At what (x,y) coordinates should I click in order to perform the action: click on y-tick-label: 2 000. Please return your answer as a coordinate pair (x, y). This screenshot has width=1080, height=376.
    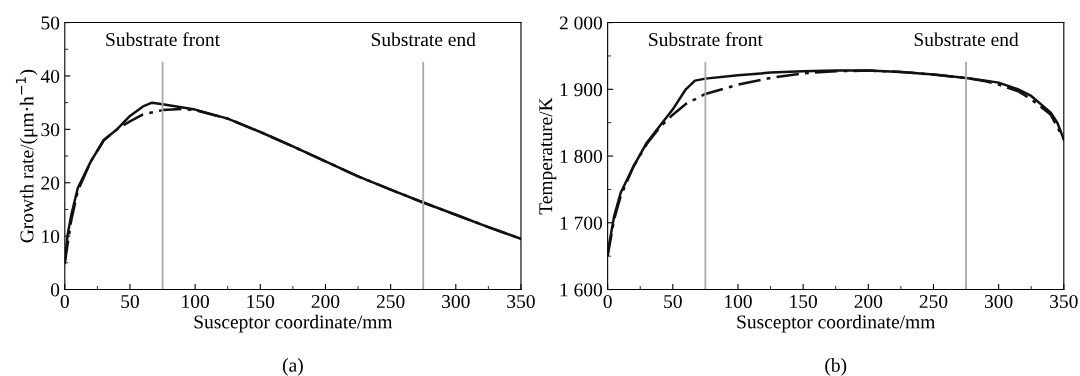
    Looking at the image, I should click on (581, 23).